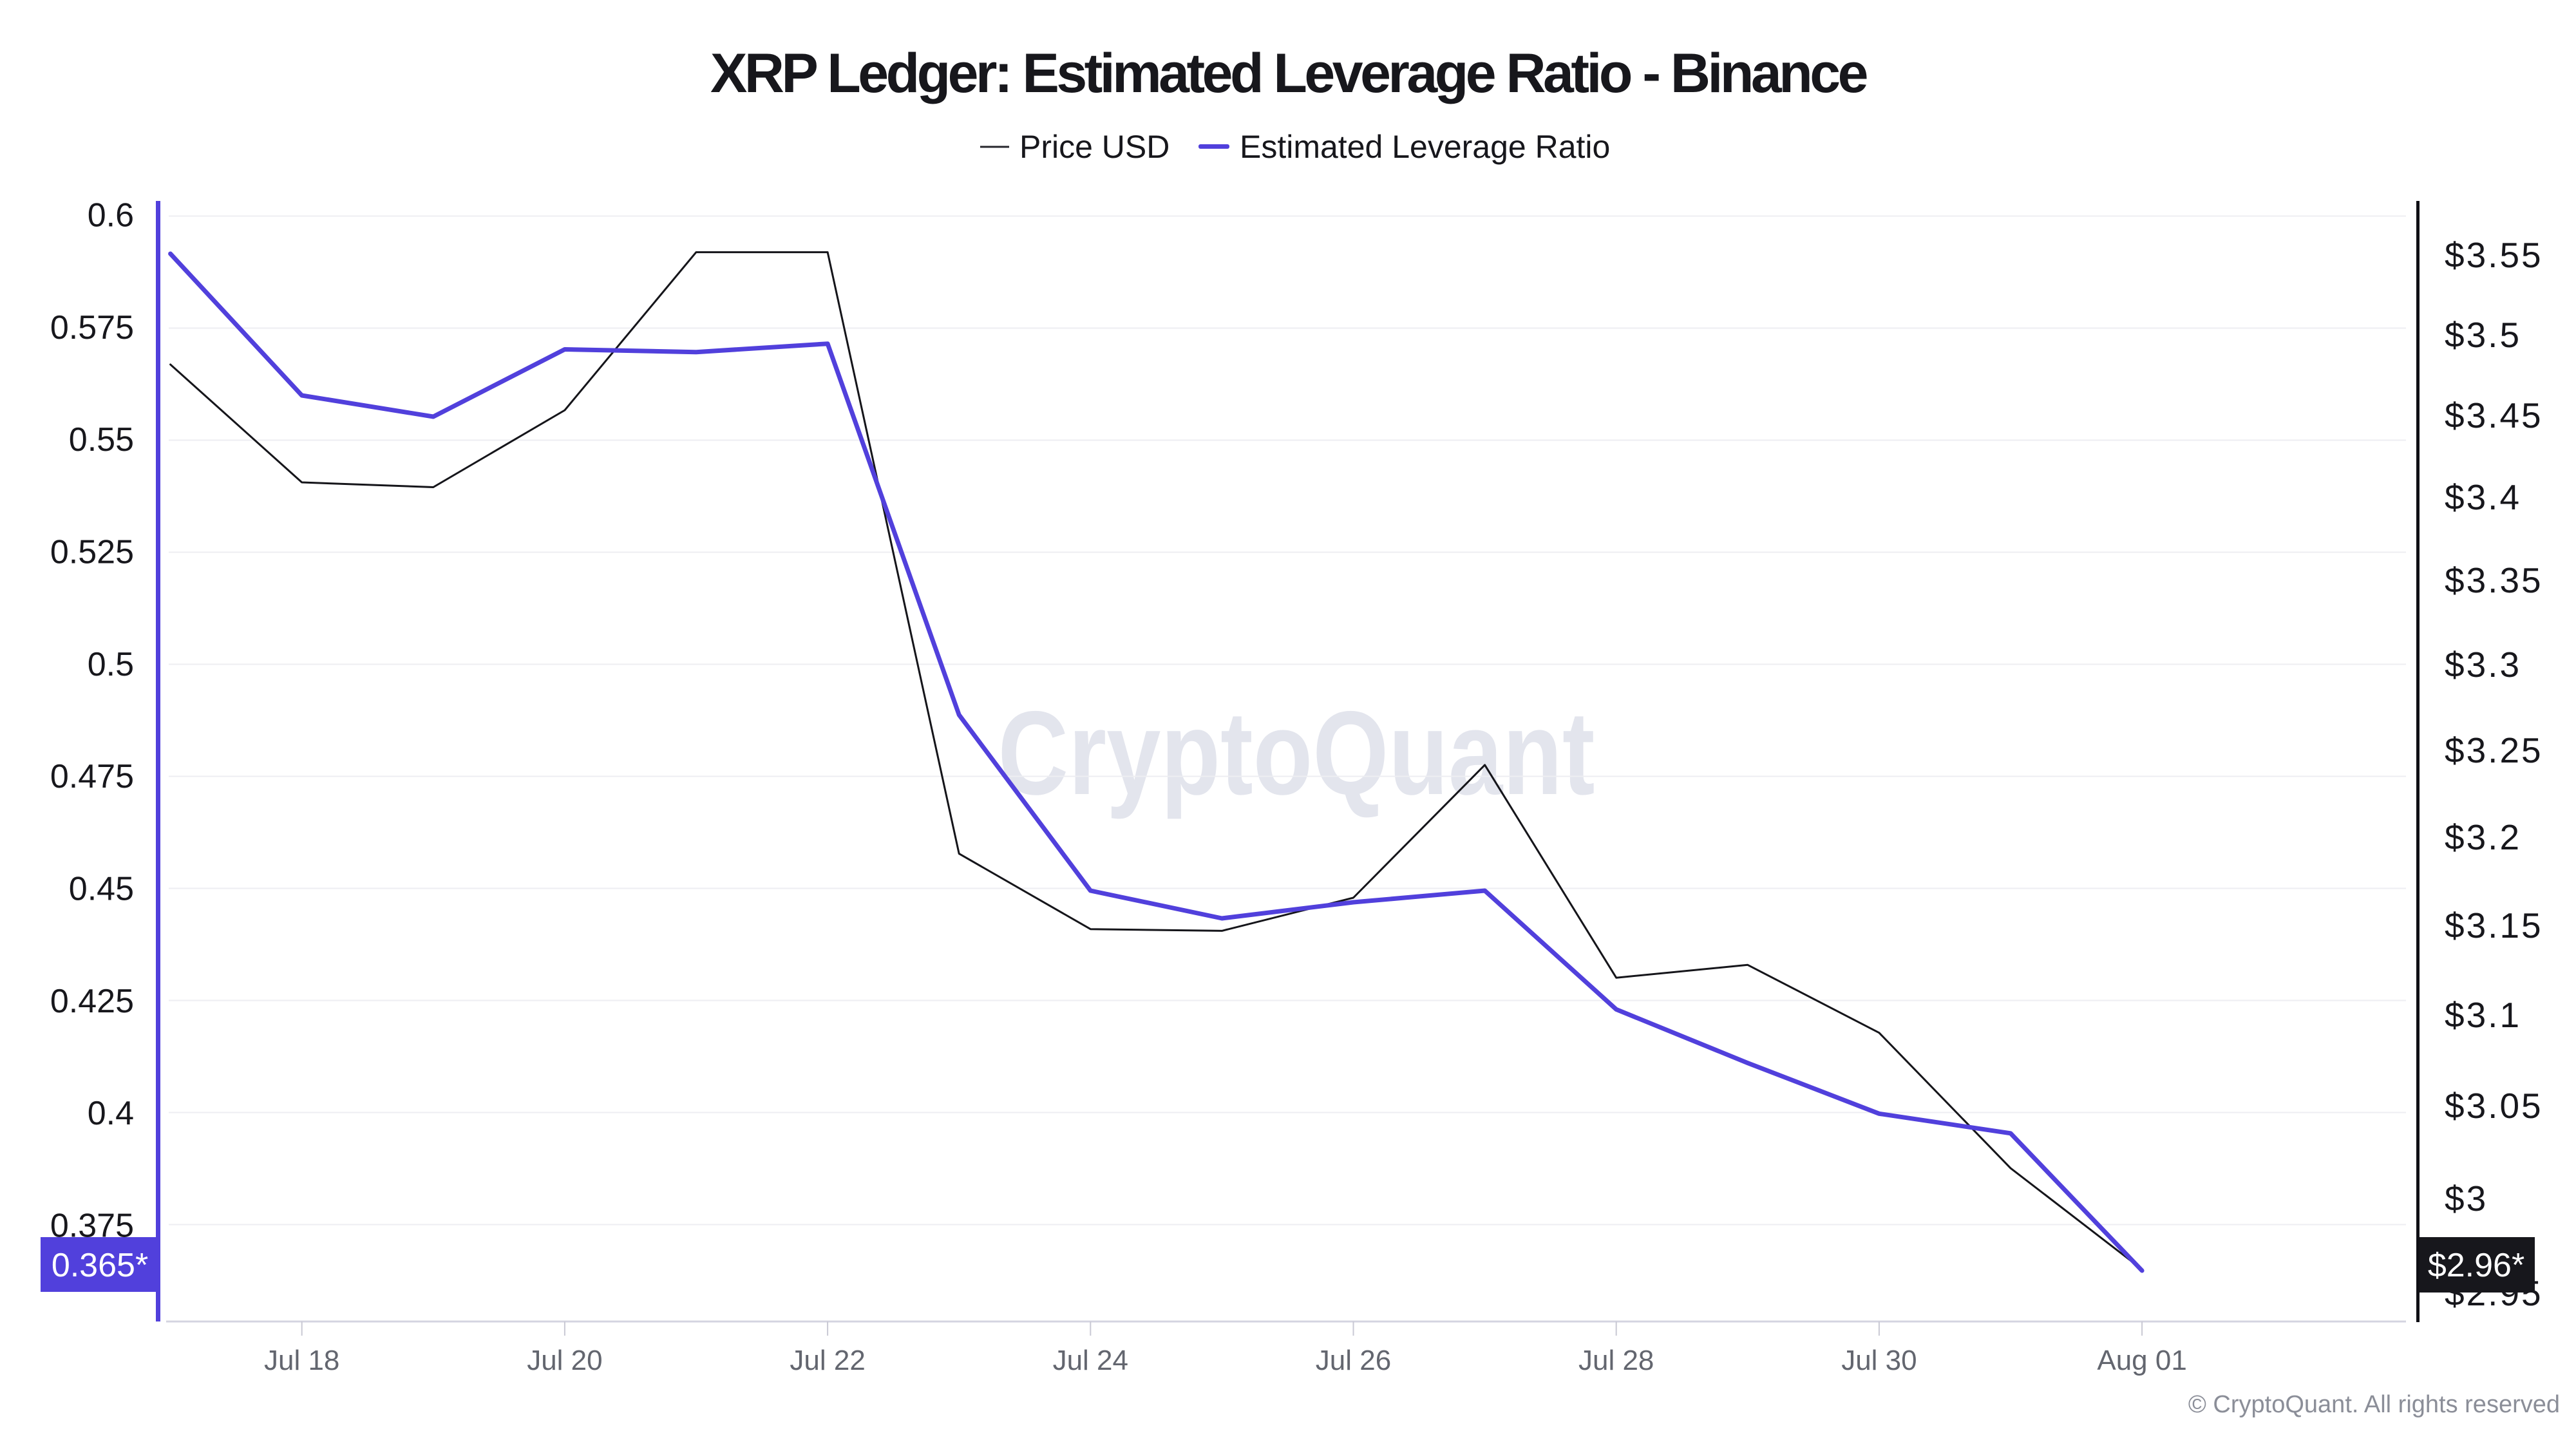 The height and width of the screenshot is (1449, 2576). What do you see at coordinates (301, 1360) in the screenshot?
I see `svg-text: Jul 18` at bounding box center [301, 1360].